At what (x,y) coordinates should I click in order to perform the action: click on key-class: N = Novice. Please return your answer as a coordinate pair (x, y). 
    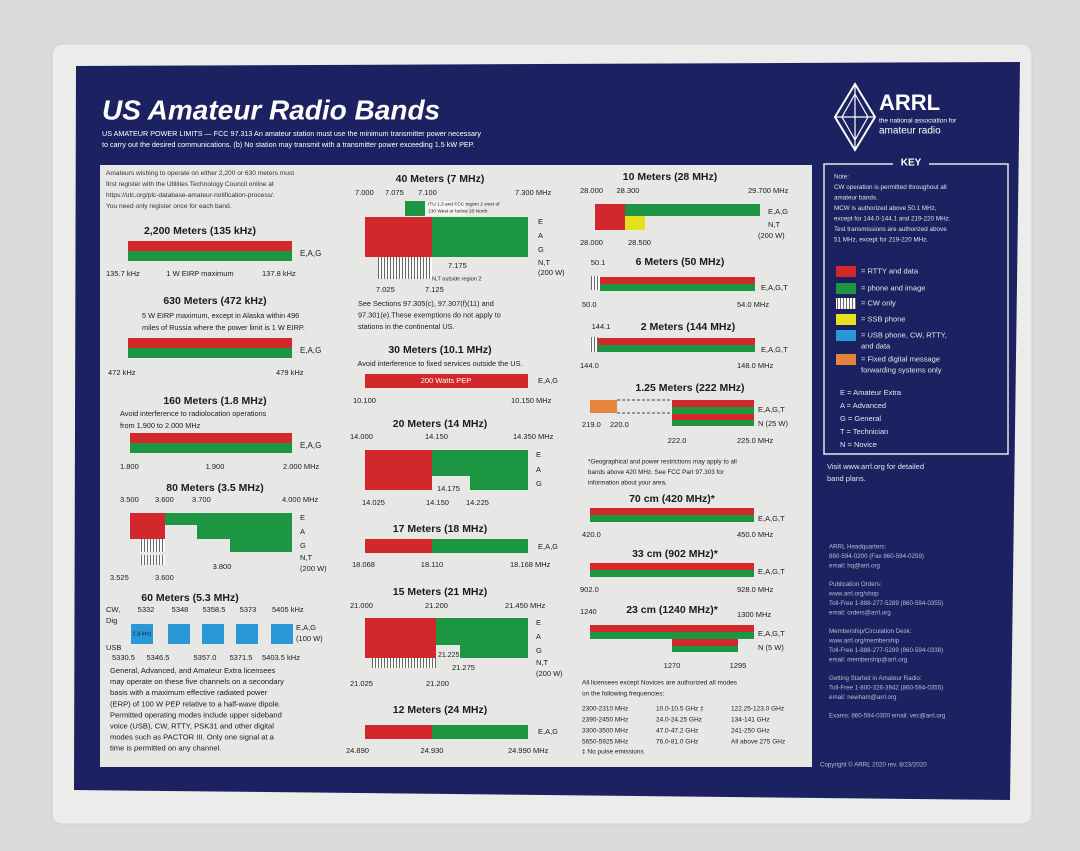
    Looking at the image, I should click on (858, 444).